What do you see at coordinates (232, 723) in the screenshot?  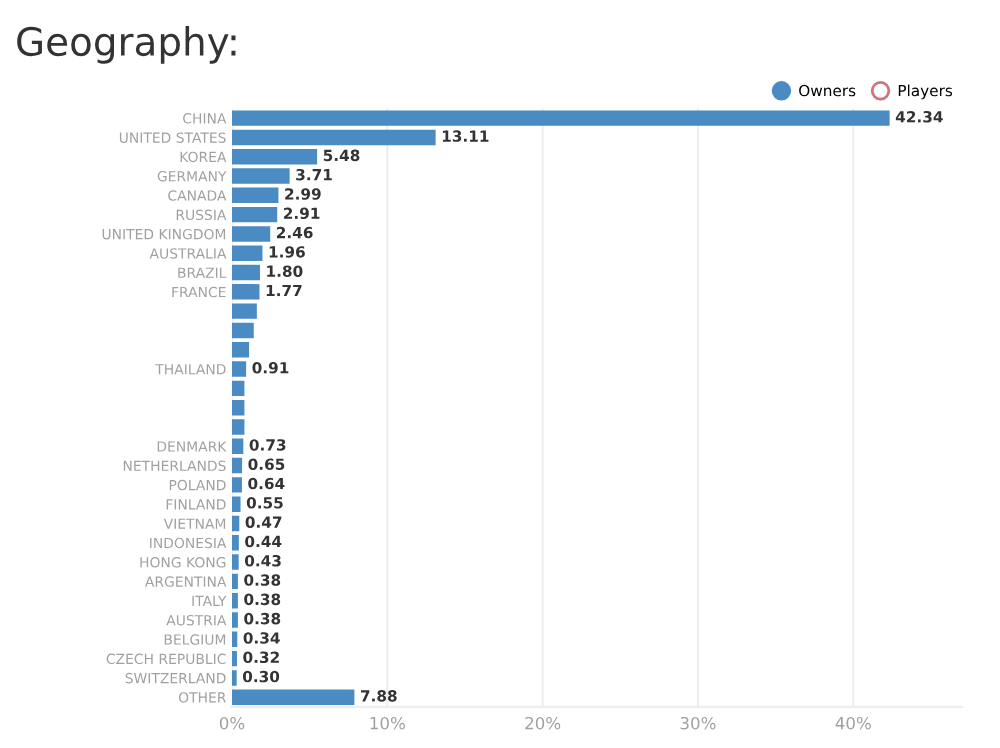 I see `x-tick-label: 0%` at bounding box center [232, 723].